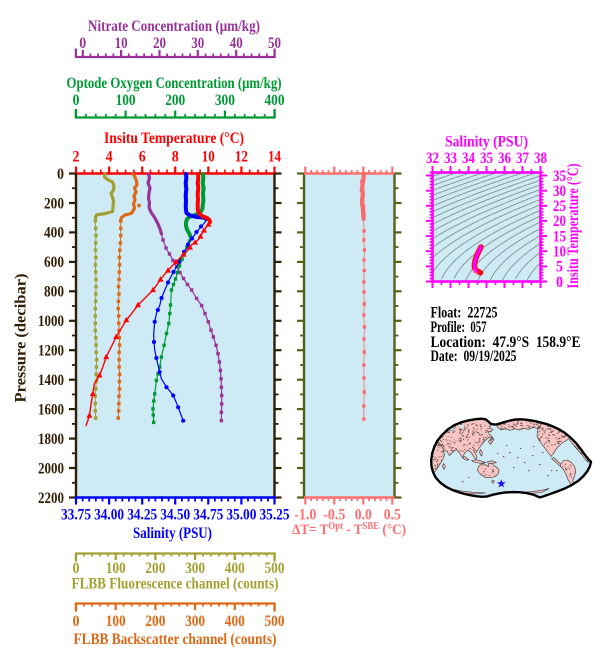 This screenshot has height=663, width=609. Describe the element at coordinates (76, 515) in the screenshot. I see `svg-text: 33.75` at that location.